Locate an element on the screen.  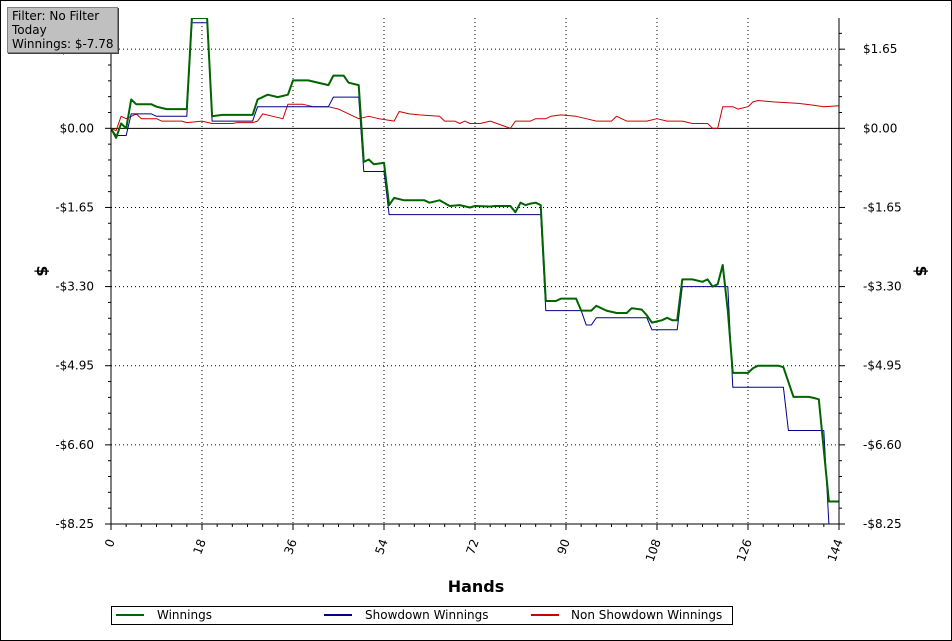
y-left-tick-label: -$3.30 is located at coordinates (74, 287).